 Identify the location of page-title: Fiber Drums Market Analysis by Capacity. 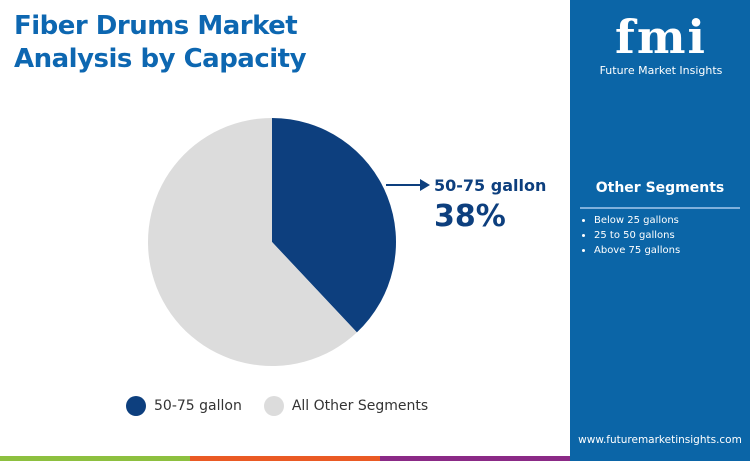
(160, 43).